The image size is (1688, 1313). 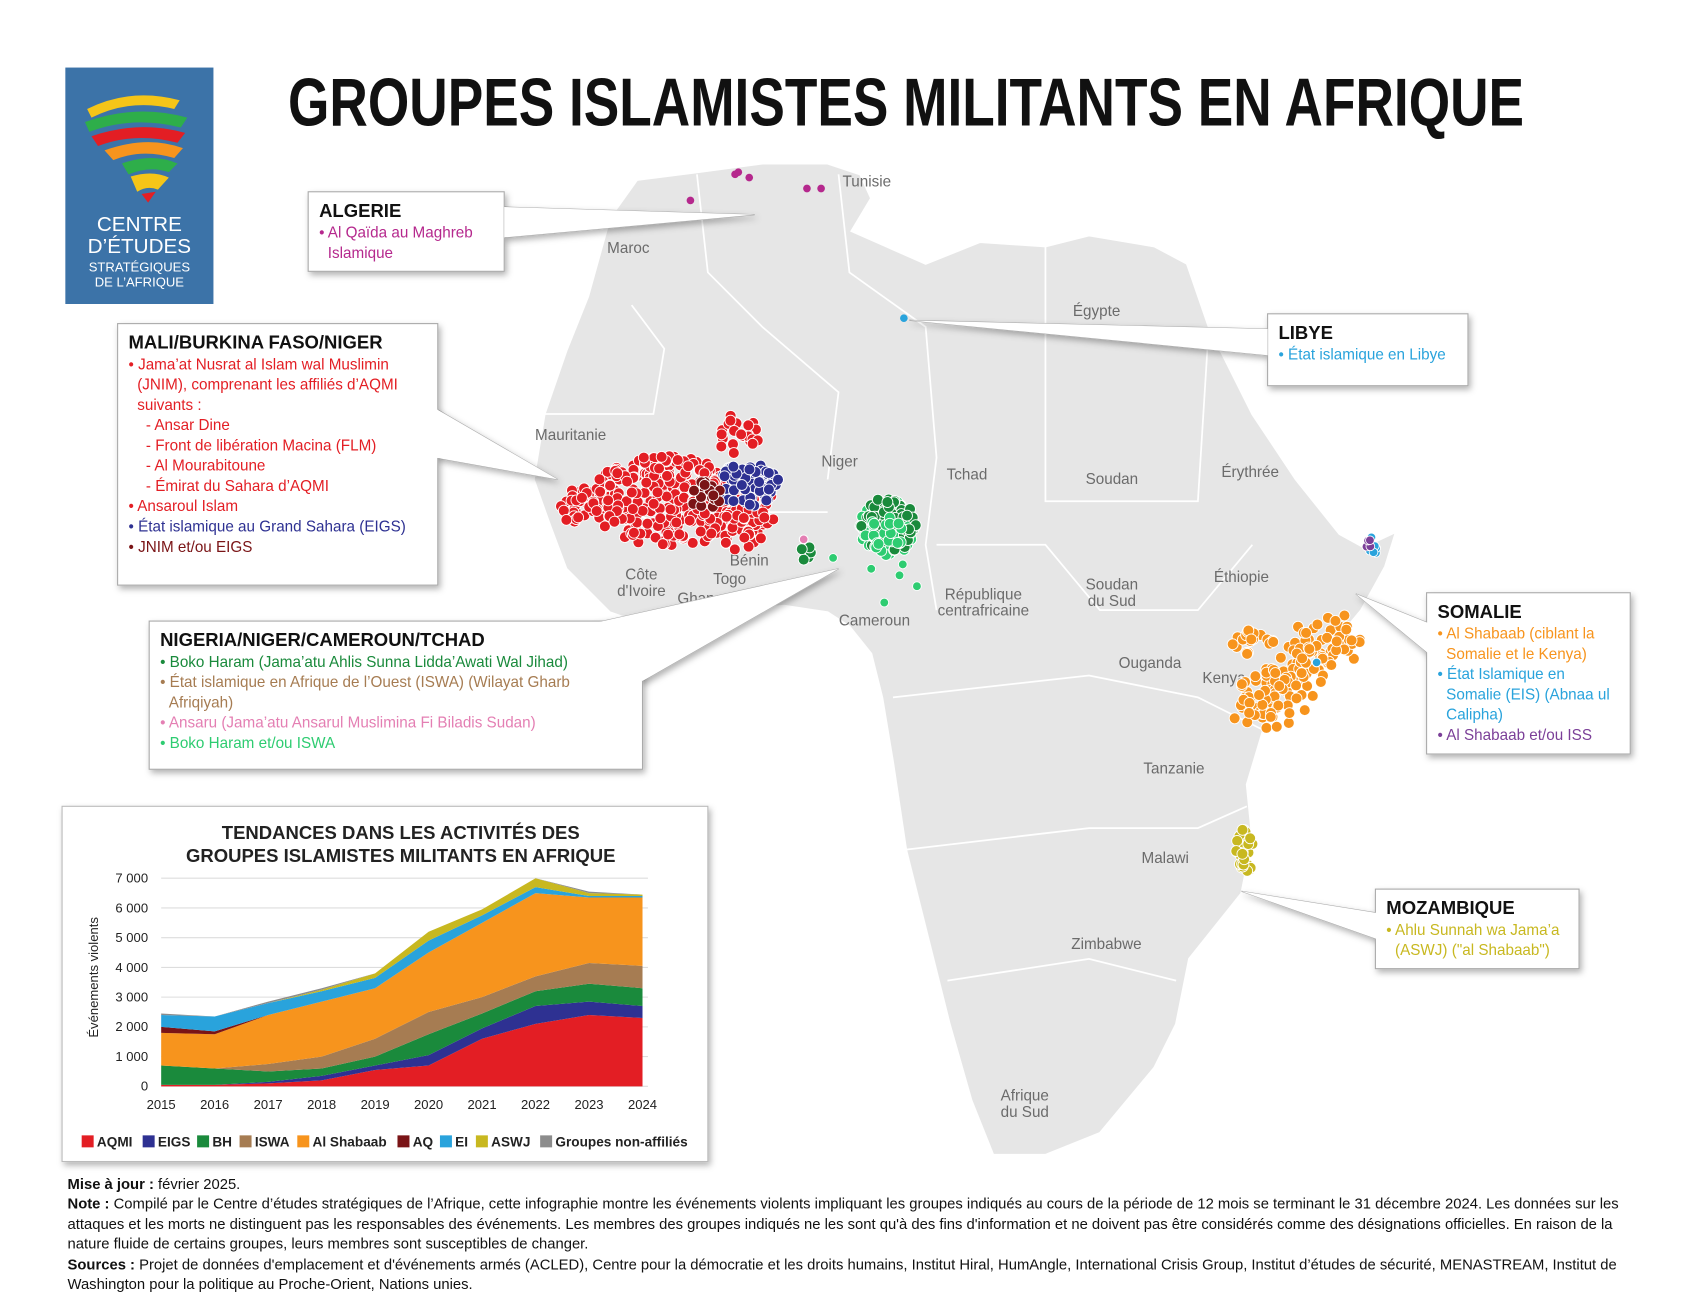 I want to click on x-tick-label: 2015, so click(x=161, y=1104).